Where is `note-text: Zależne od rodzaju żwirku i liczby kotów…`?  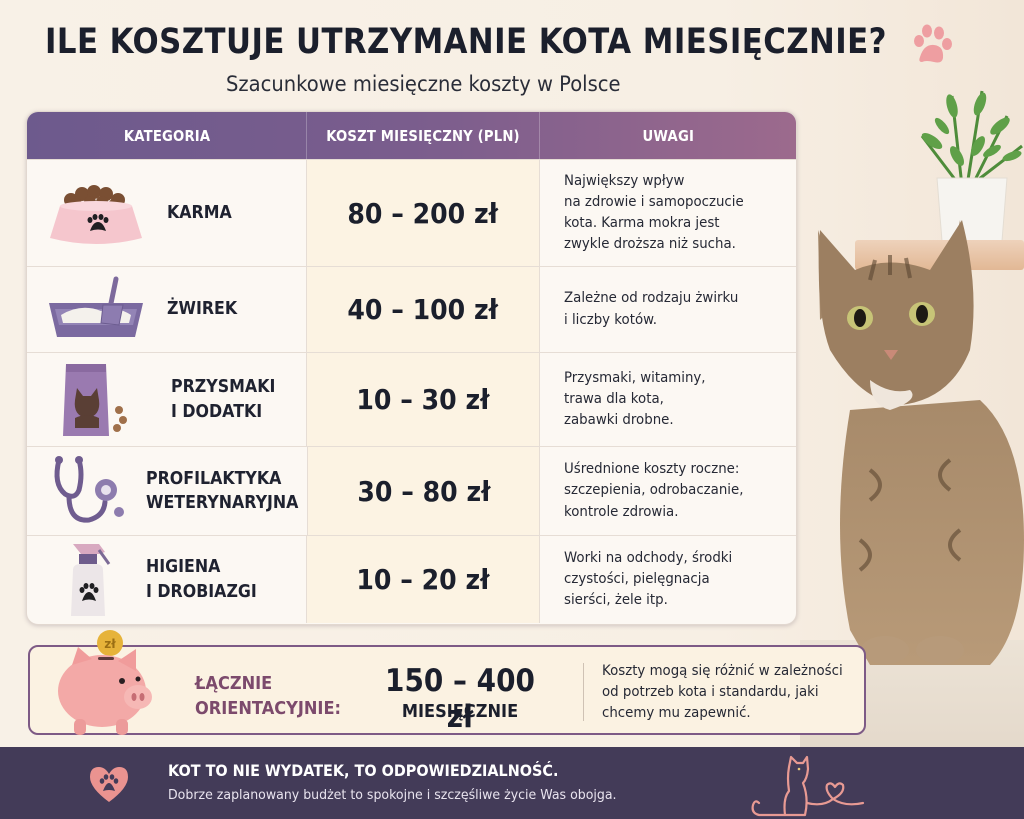 note-text: Zależne od rodzaju żwirku i liczby kotów… is located at coordinates (650, 309).